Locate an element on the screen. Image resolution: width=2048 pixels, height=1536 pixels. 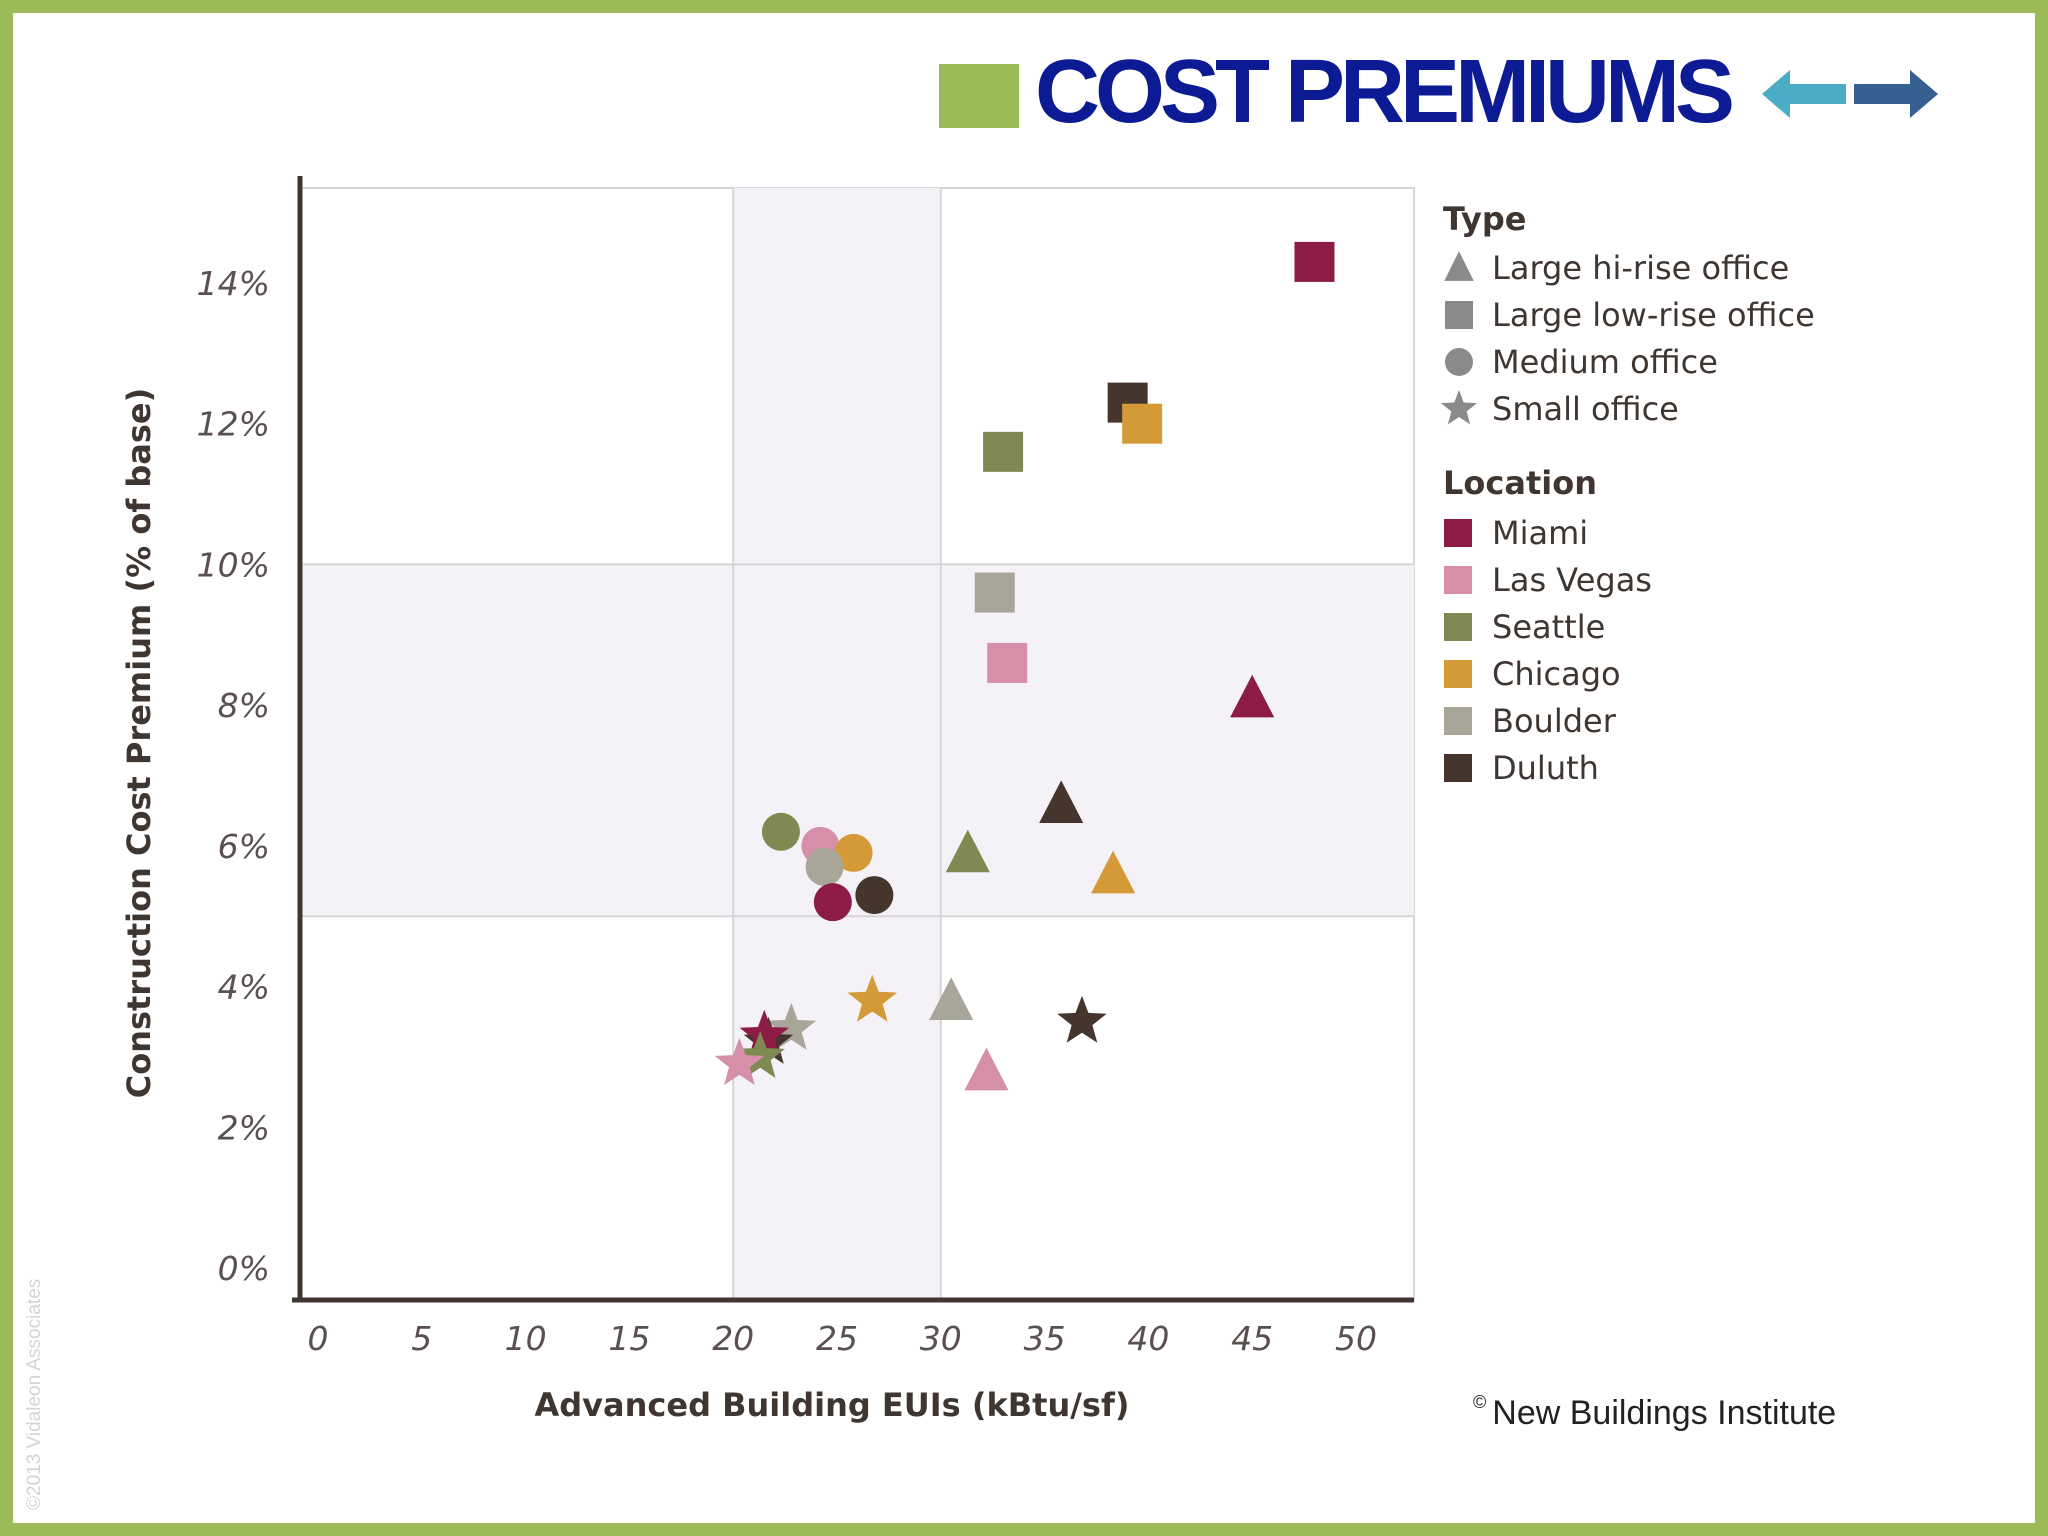
legend-location-label: Duluth is located at coordinates (1545, 768).